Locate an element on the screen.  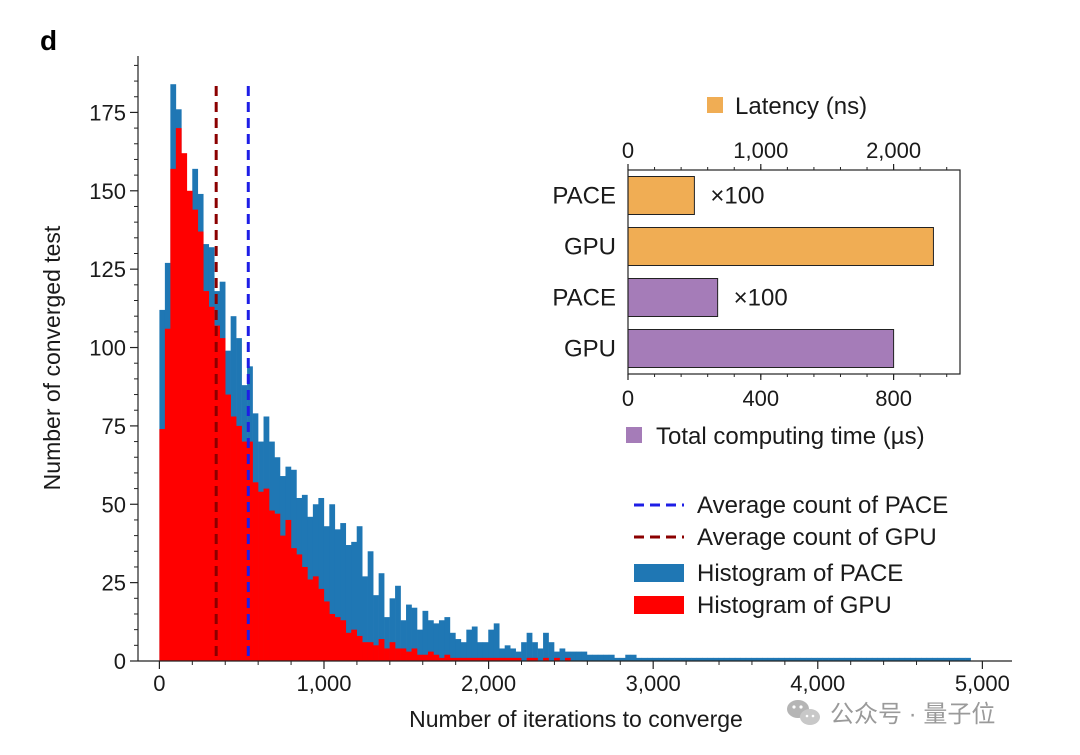
inset-top-tick-label: 1,000 is located at coordinates (760, 150).